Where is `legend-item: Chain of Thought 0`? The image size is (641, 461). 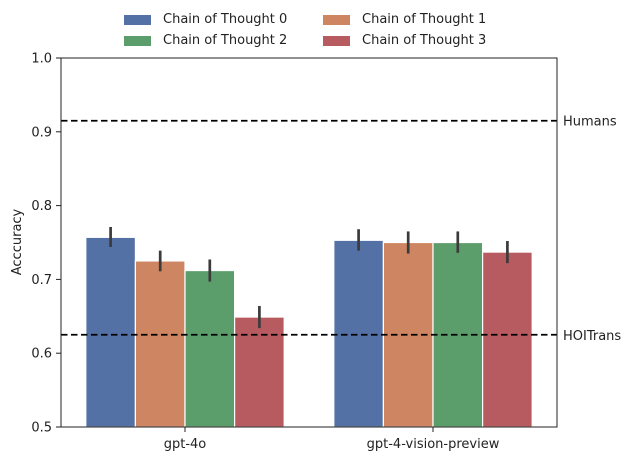
legend-item: Chain of Thought 0 is located at coordinates (205, 19).